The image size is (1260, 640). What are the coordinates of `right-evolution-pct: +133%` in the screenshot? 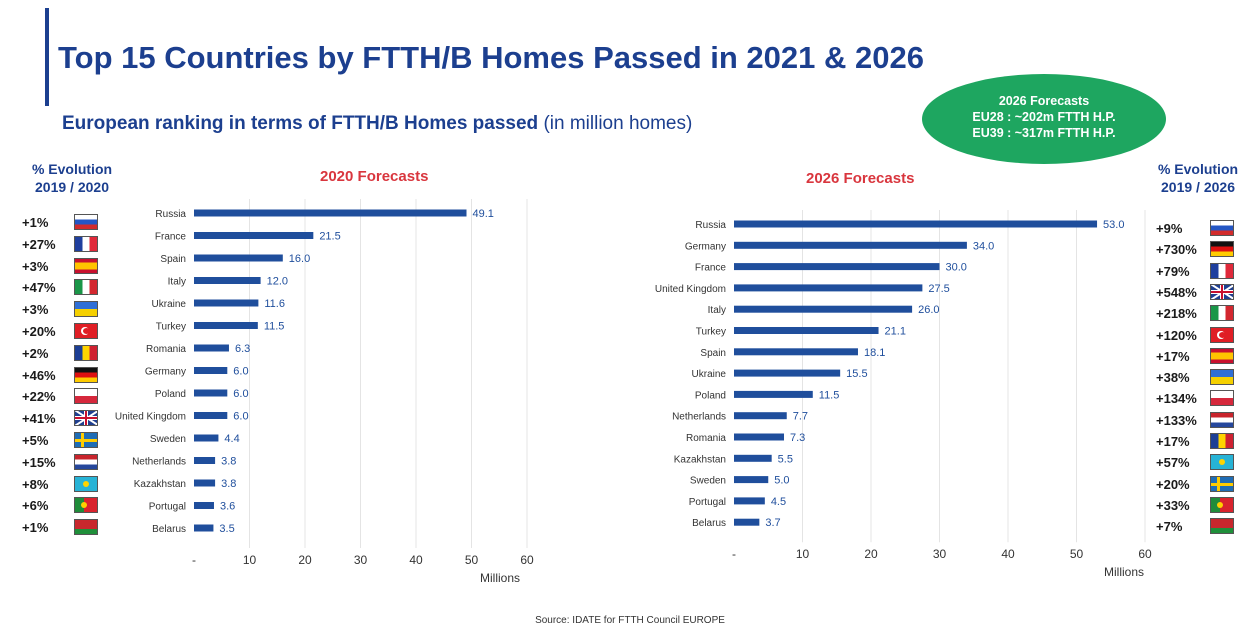 It's located at (1176, 420).